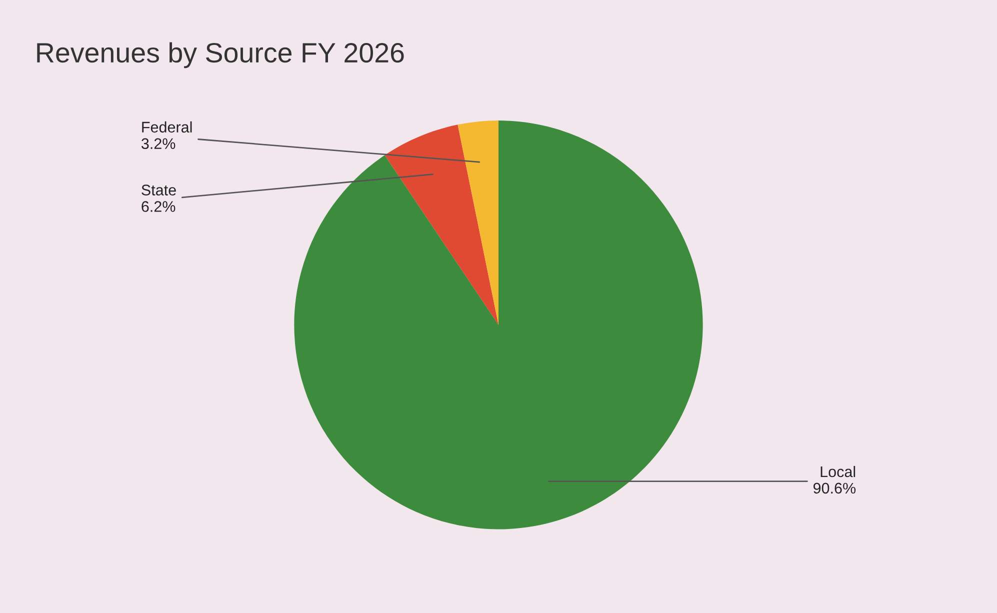 The width and height of the screenshot is (997, 613). Describe the element at coordinates (220, 55) in the screenshot. I see `chart-title: Revenues by Source FY 2026` at that location.